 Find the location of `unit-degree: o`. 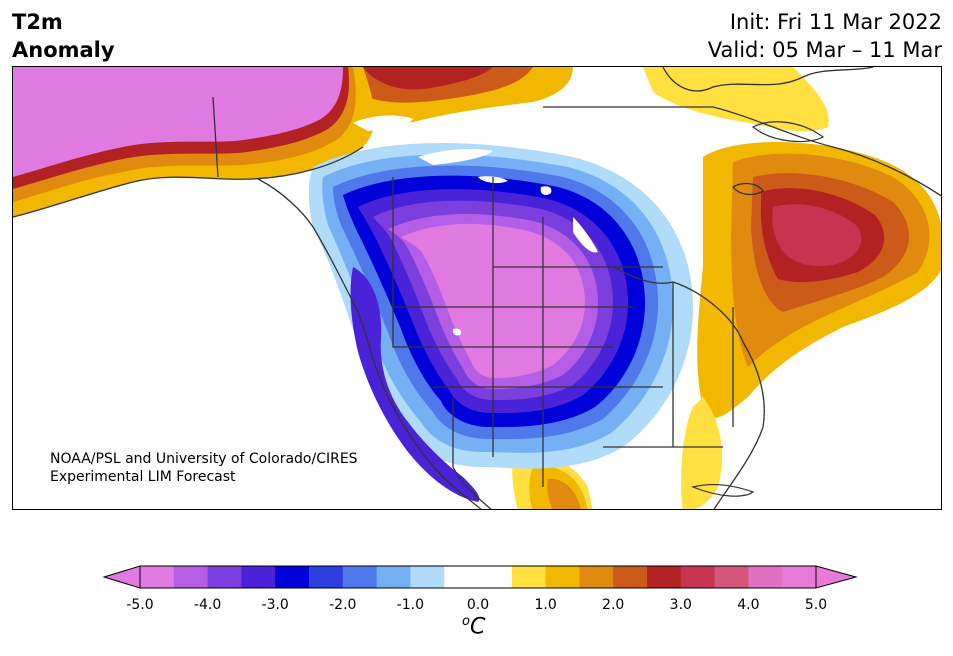

unit-degree: o is located at coordinates (466, 621).